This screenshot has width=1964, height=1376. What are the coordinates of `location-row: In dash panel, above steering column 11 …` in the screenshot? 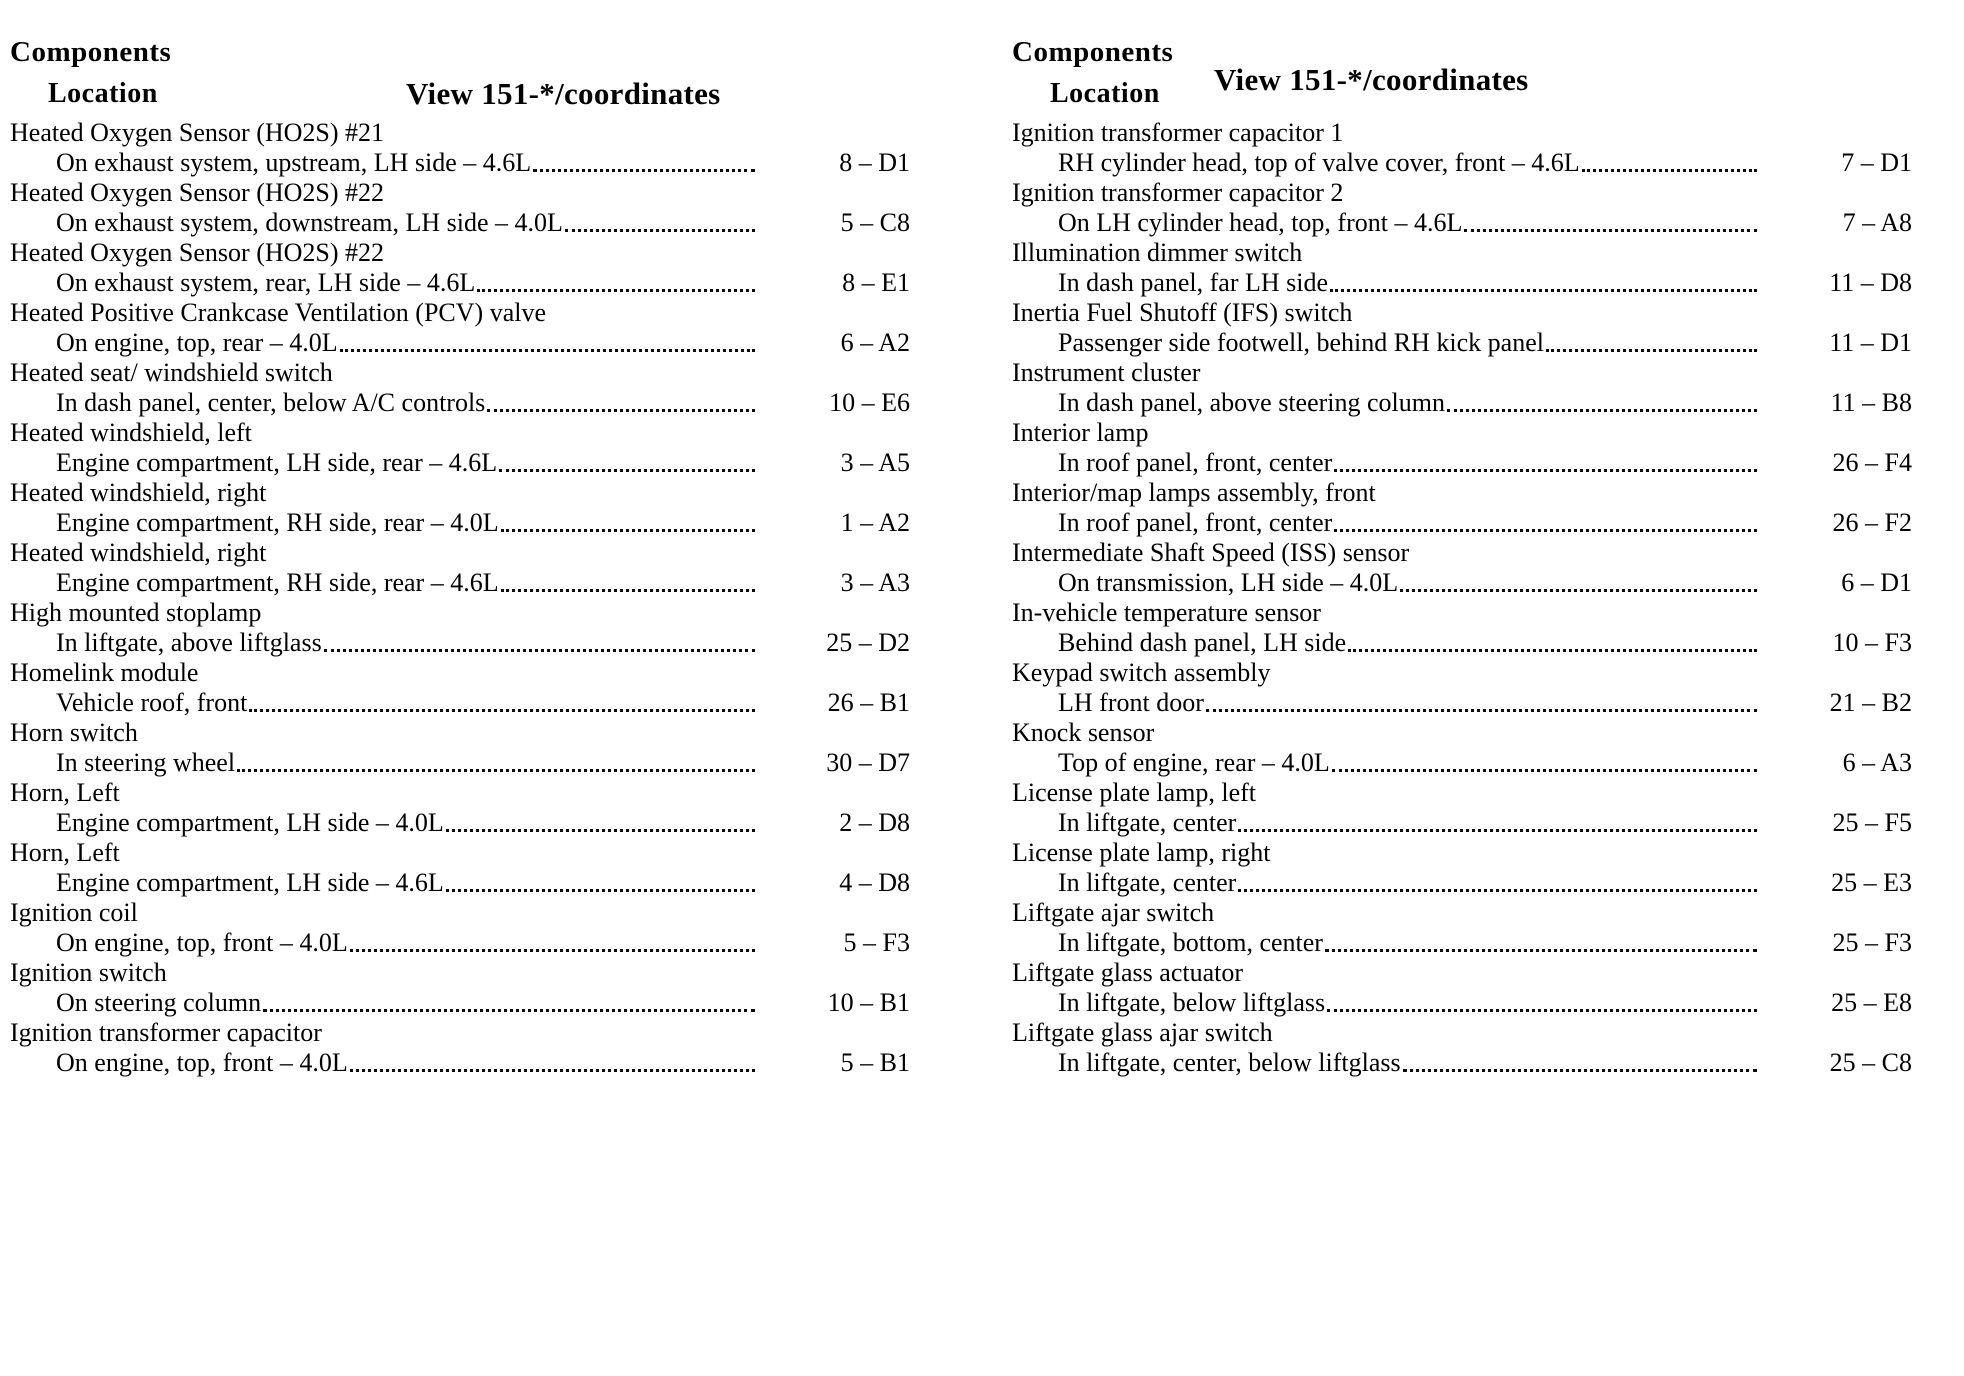 It's located at (1462, 403).